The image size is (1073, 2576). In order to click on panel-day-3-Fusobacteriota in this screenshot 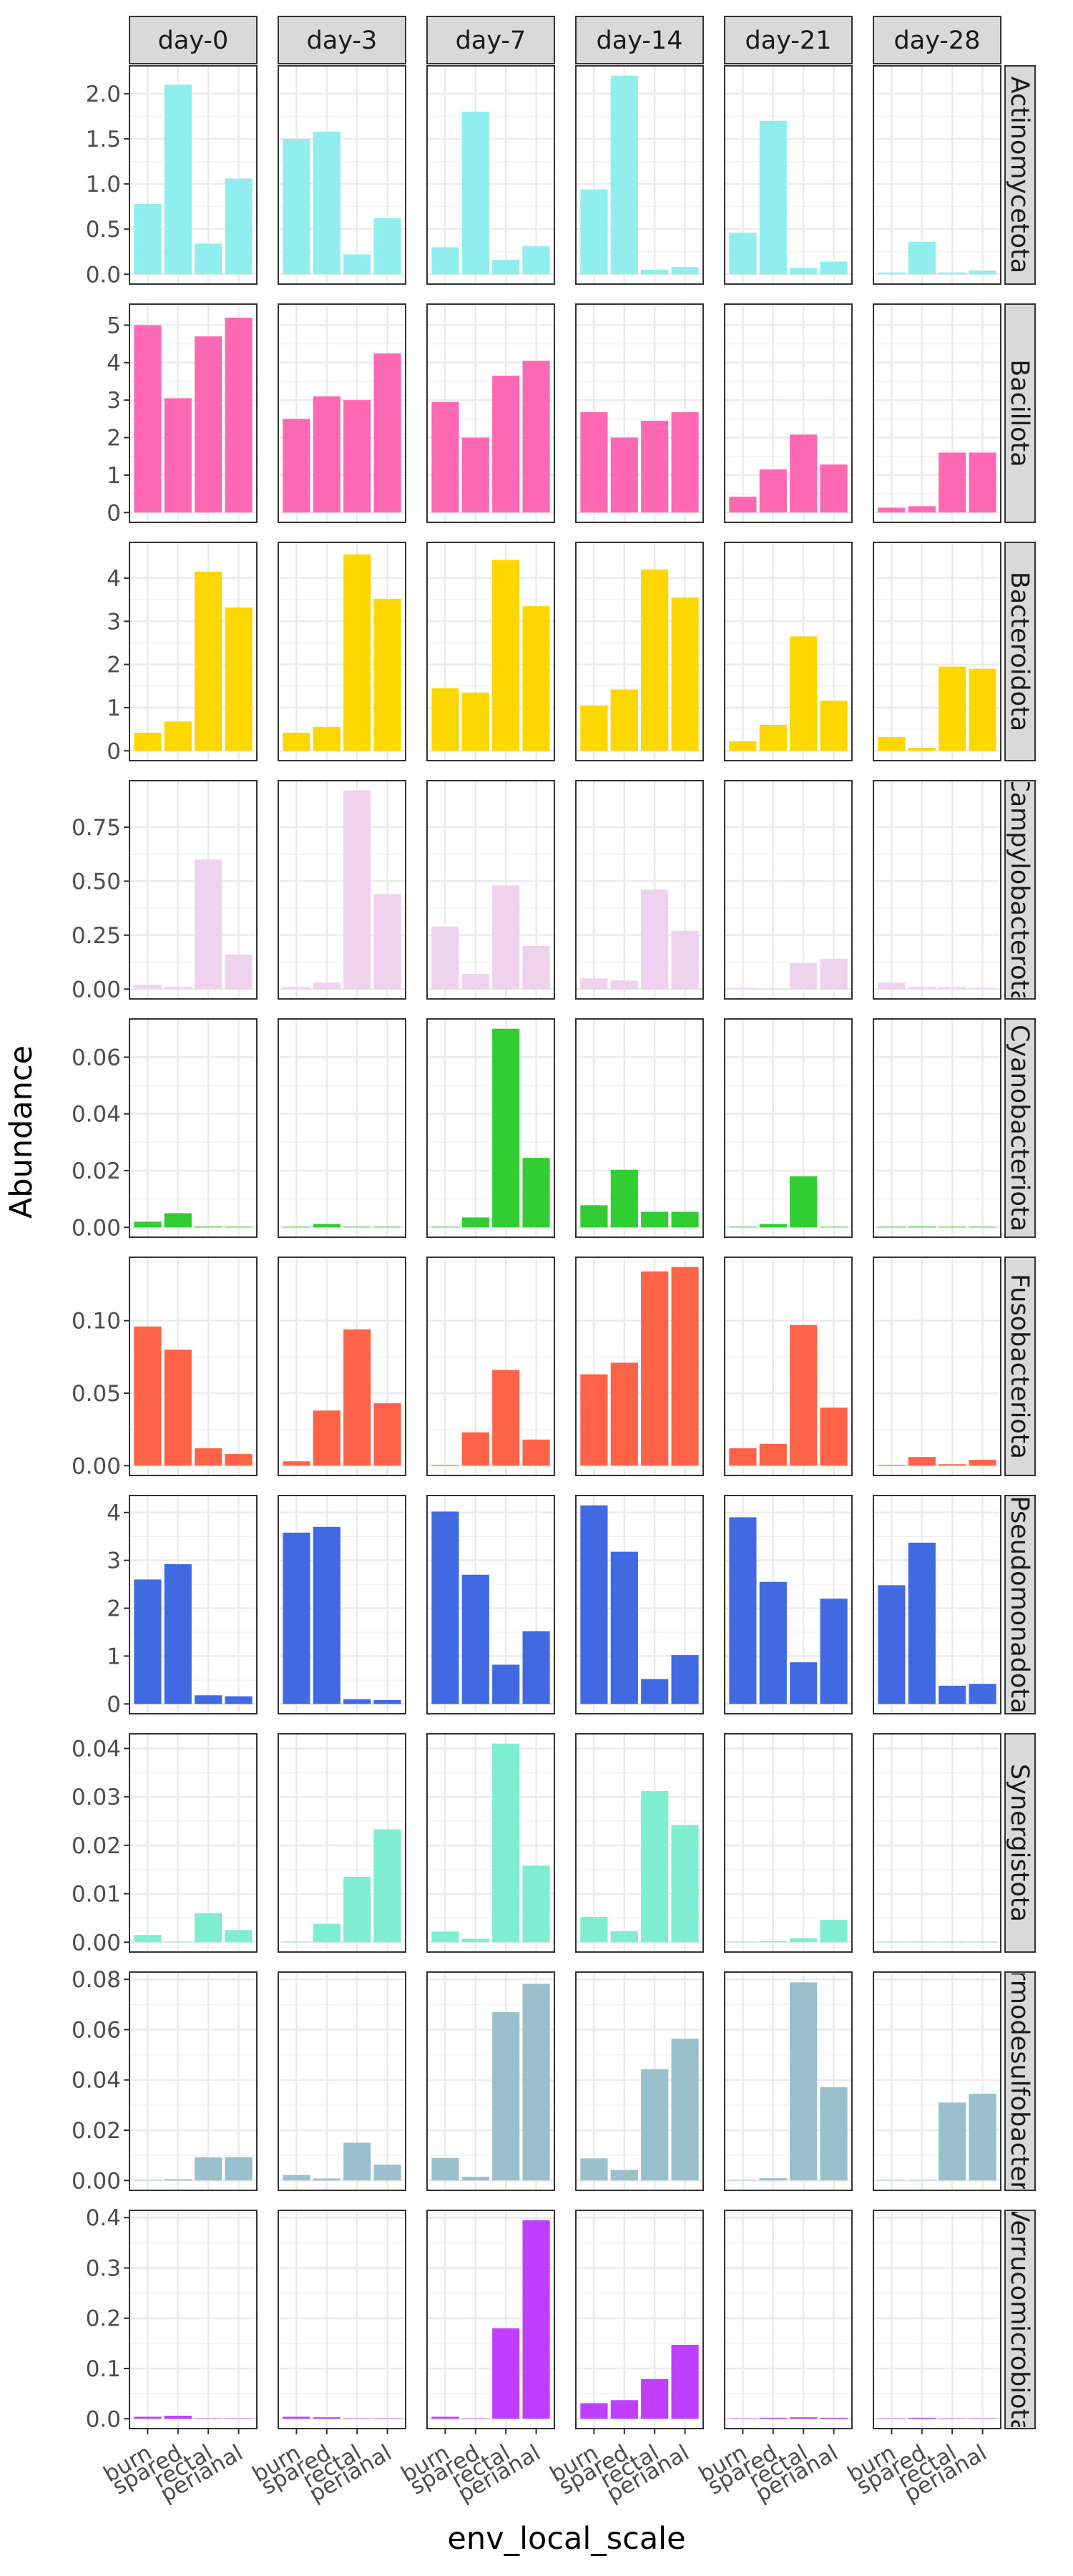, I will do `click(342, 1366)`.